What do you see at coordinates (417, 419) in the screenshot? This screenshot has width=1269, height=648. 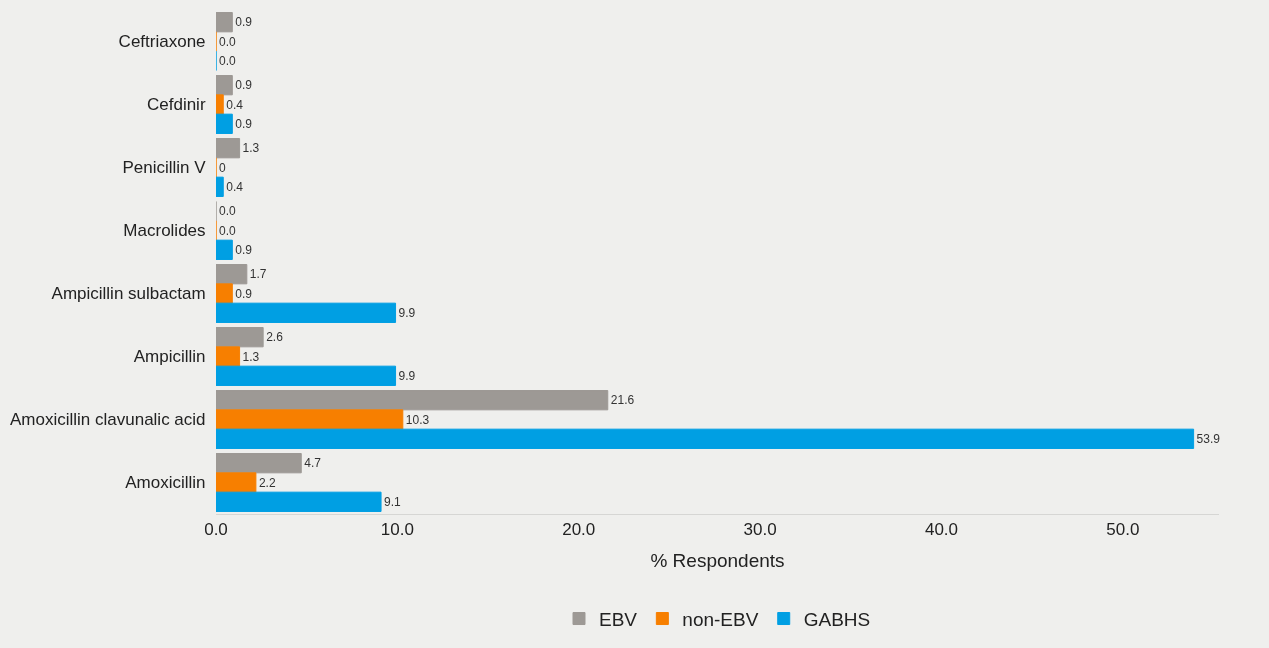 I see `data-label: 10.3` at bounding box center [417, 419].